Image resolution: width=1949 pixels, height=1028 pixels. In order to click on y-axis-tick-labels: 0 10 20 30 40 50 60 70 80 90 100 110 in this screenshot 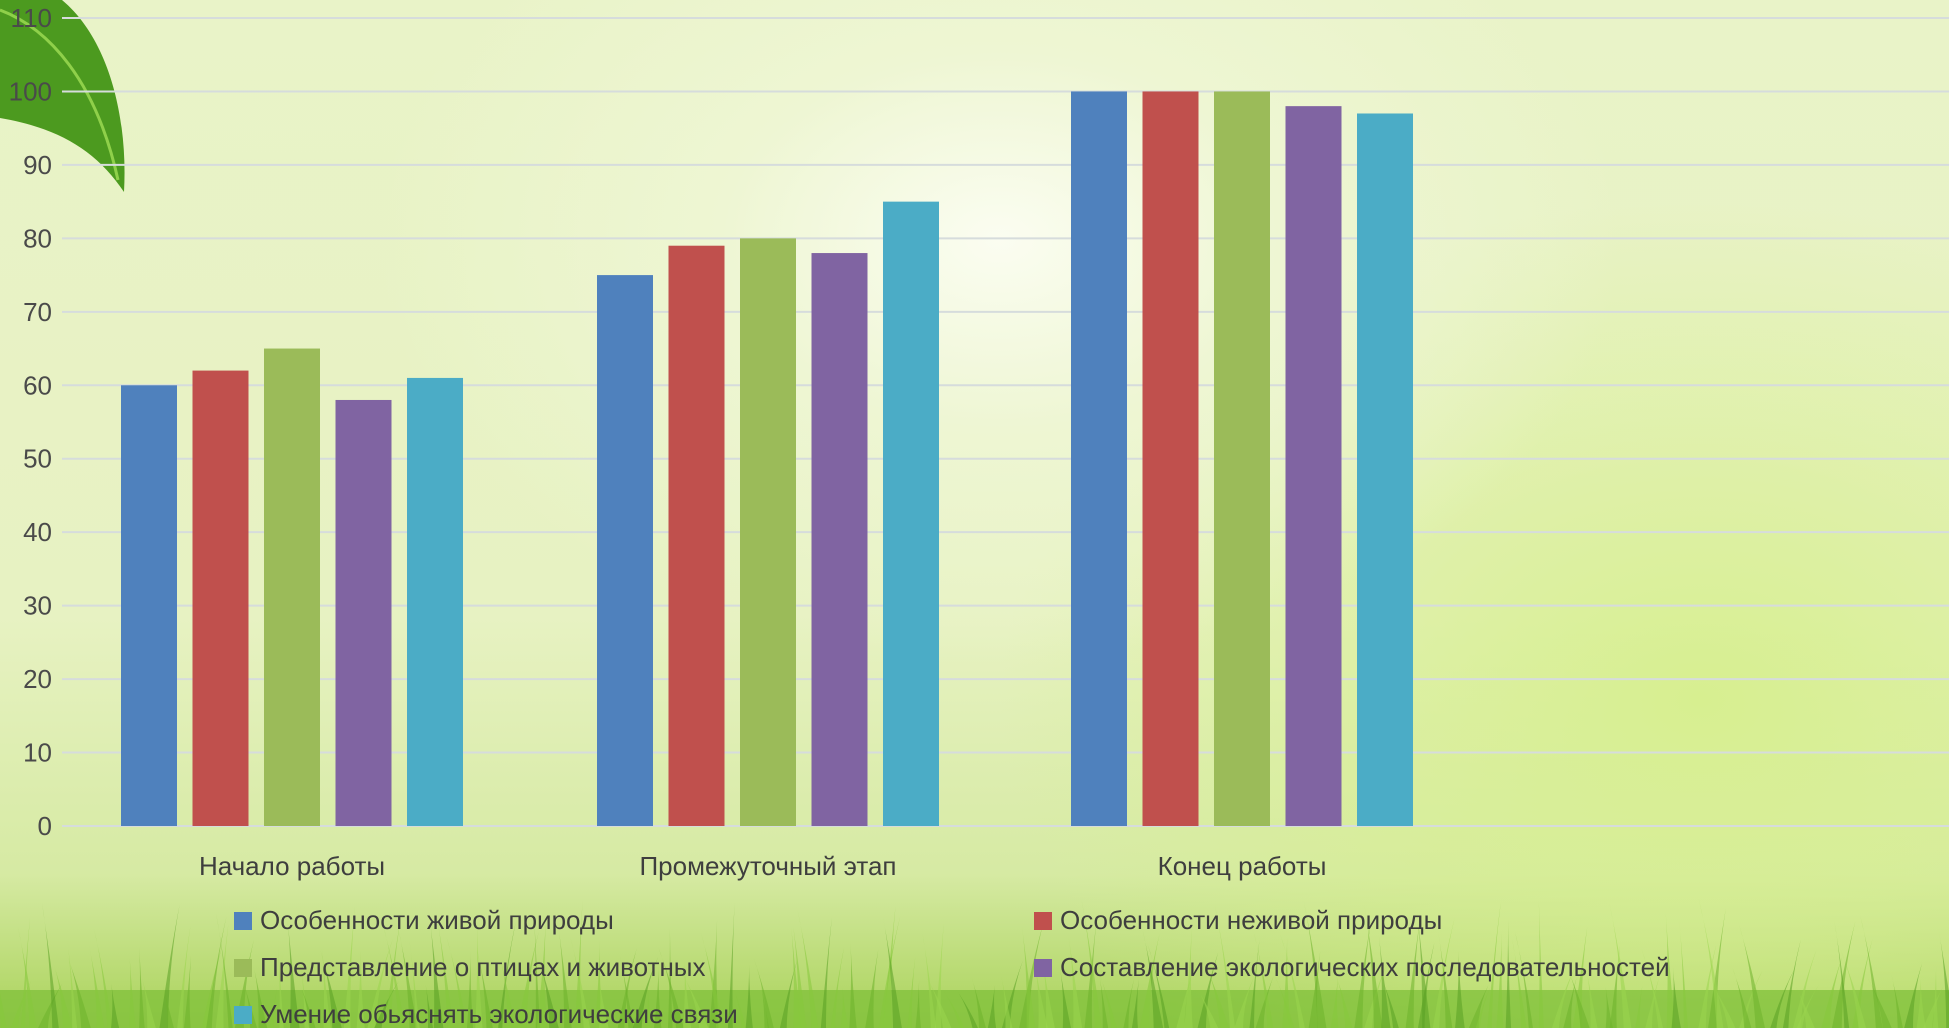, I will do `click(30, 422)`.